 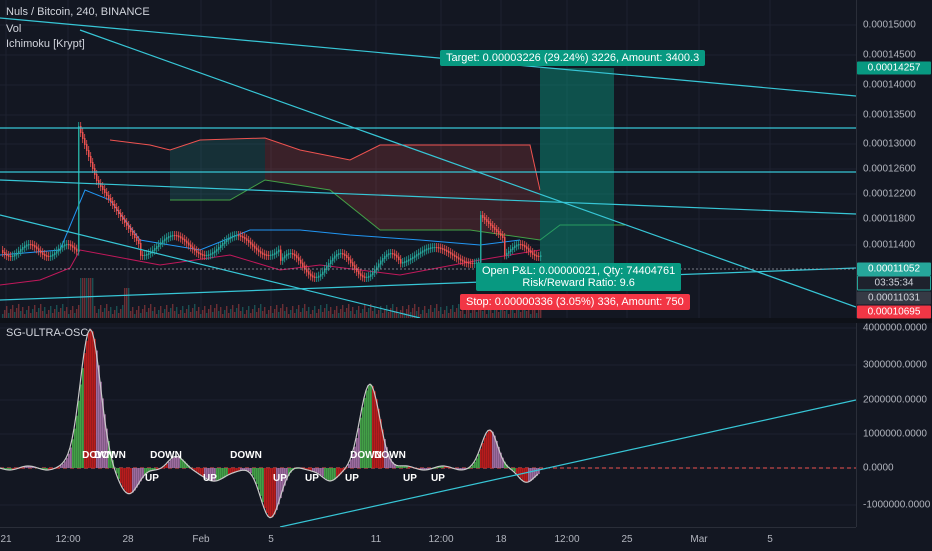 I want to click on oscillator-legend: SG-ULTRA-OSC, so click(x=47, y=333).